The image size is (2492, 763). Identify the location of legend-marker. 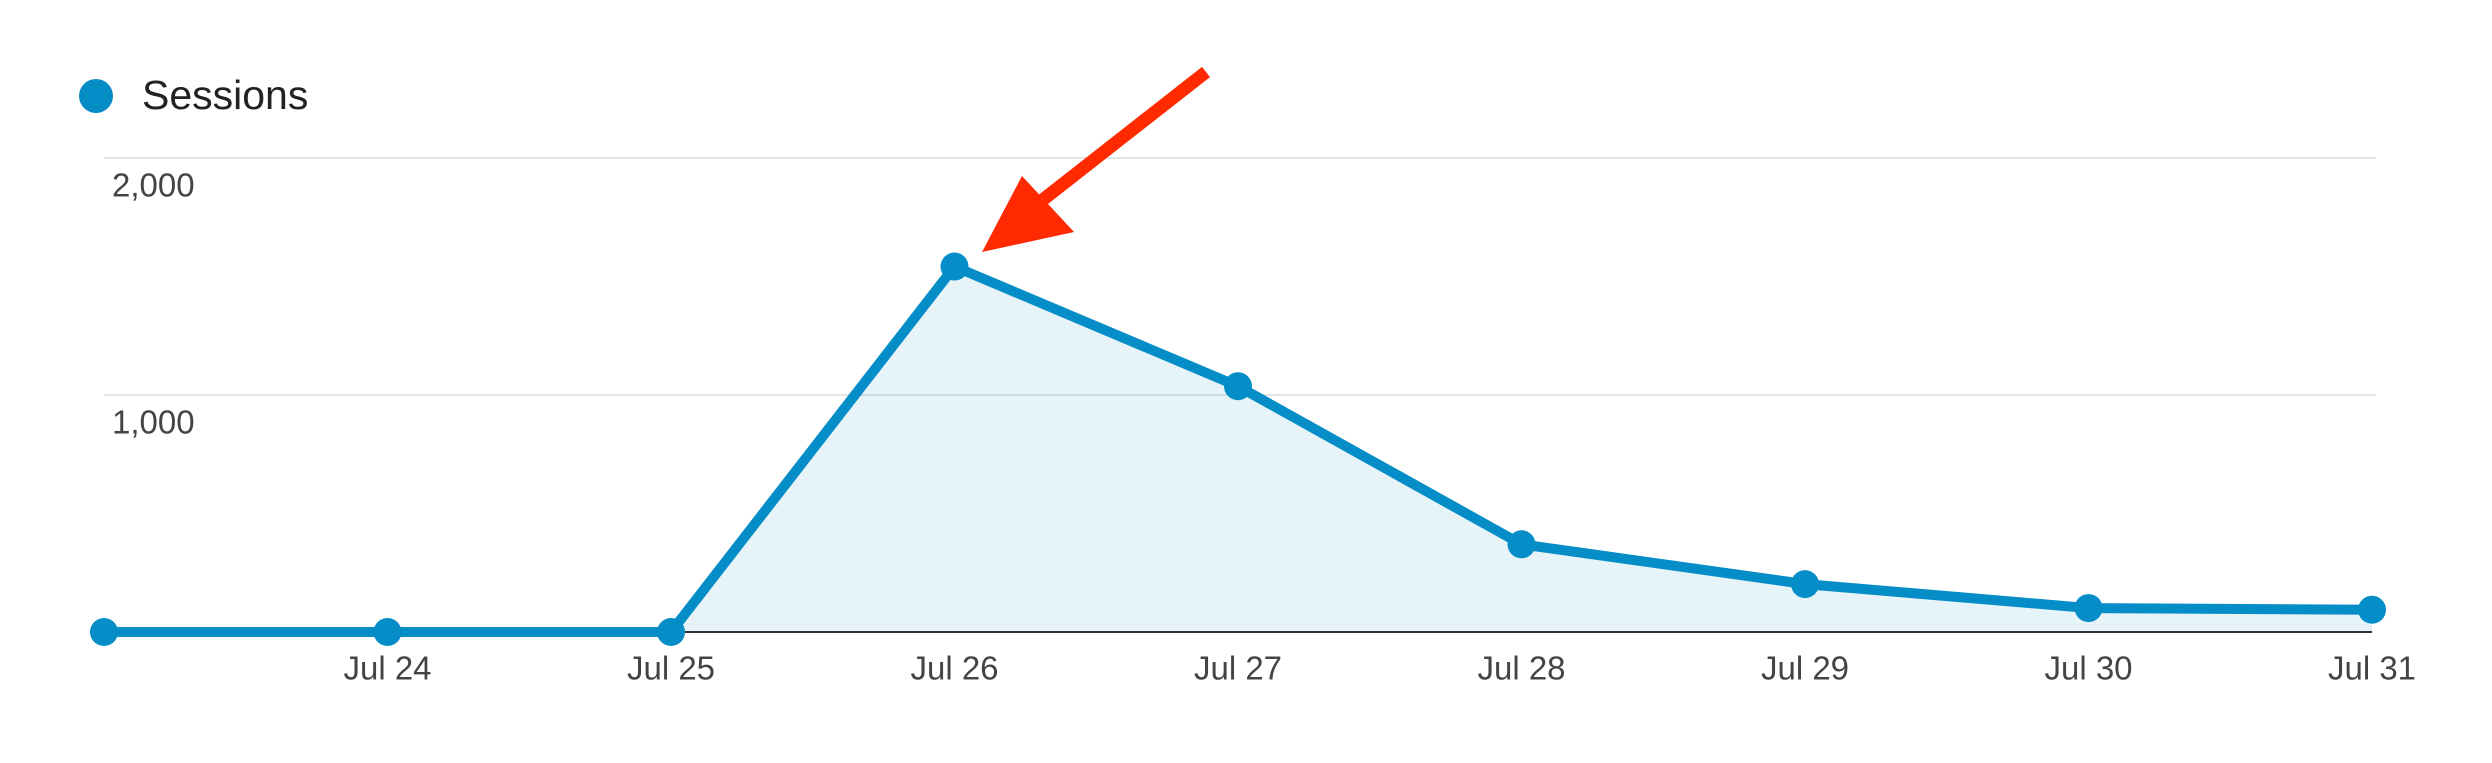
(96, 96).